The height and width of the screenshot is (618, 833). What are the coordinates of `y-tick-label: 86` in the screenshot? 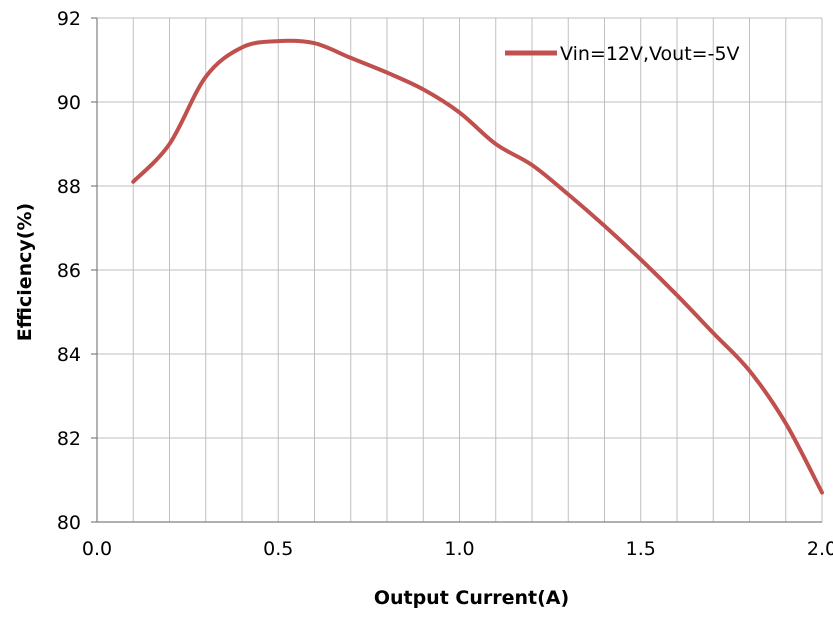 It's located at (69, 271).